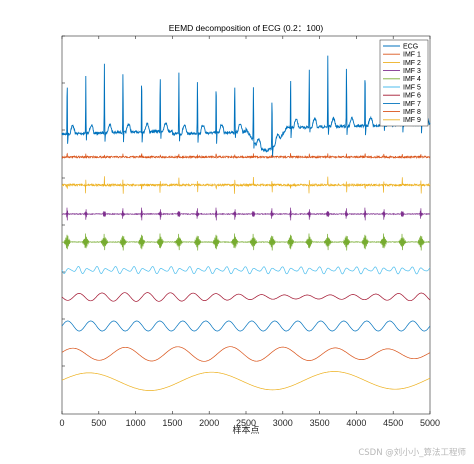 This screenshot has width=474, height=464. I want to click on legend-label: IMF 1, so click(412, 55).